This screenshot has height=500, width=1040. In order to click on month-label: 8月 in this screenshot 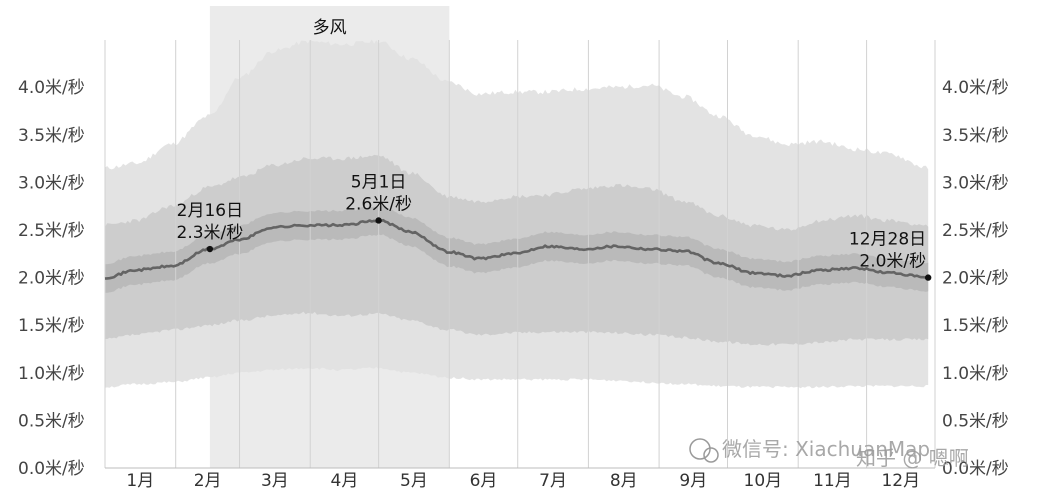, I will do `click(624, 481)`.